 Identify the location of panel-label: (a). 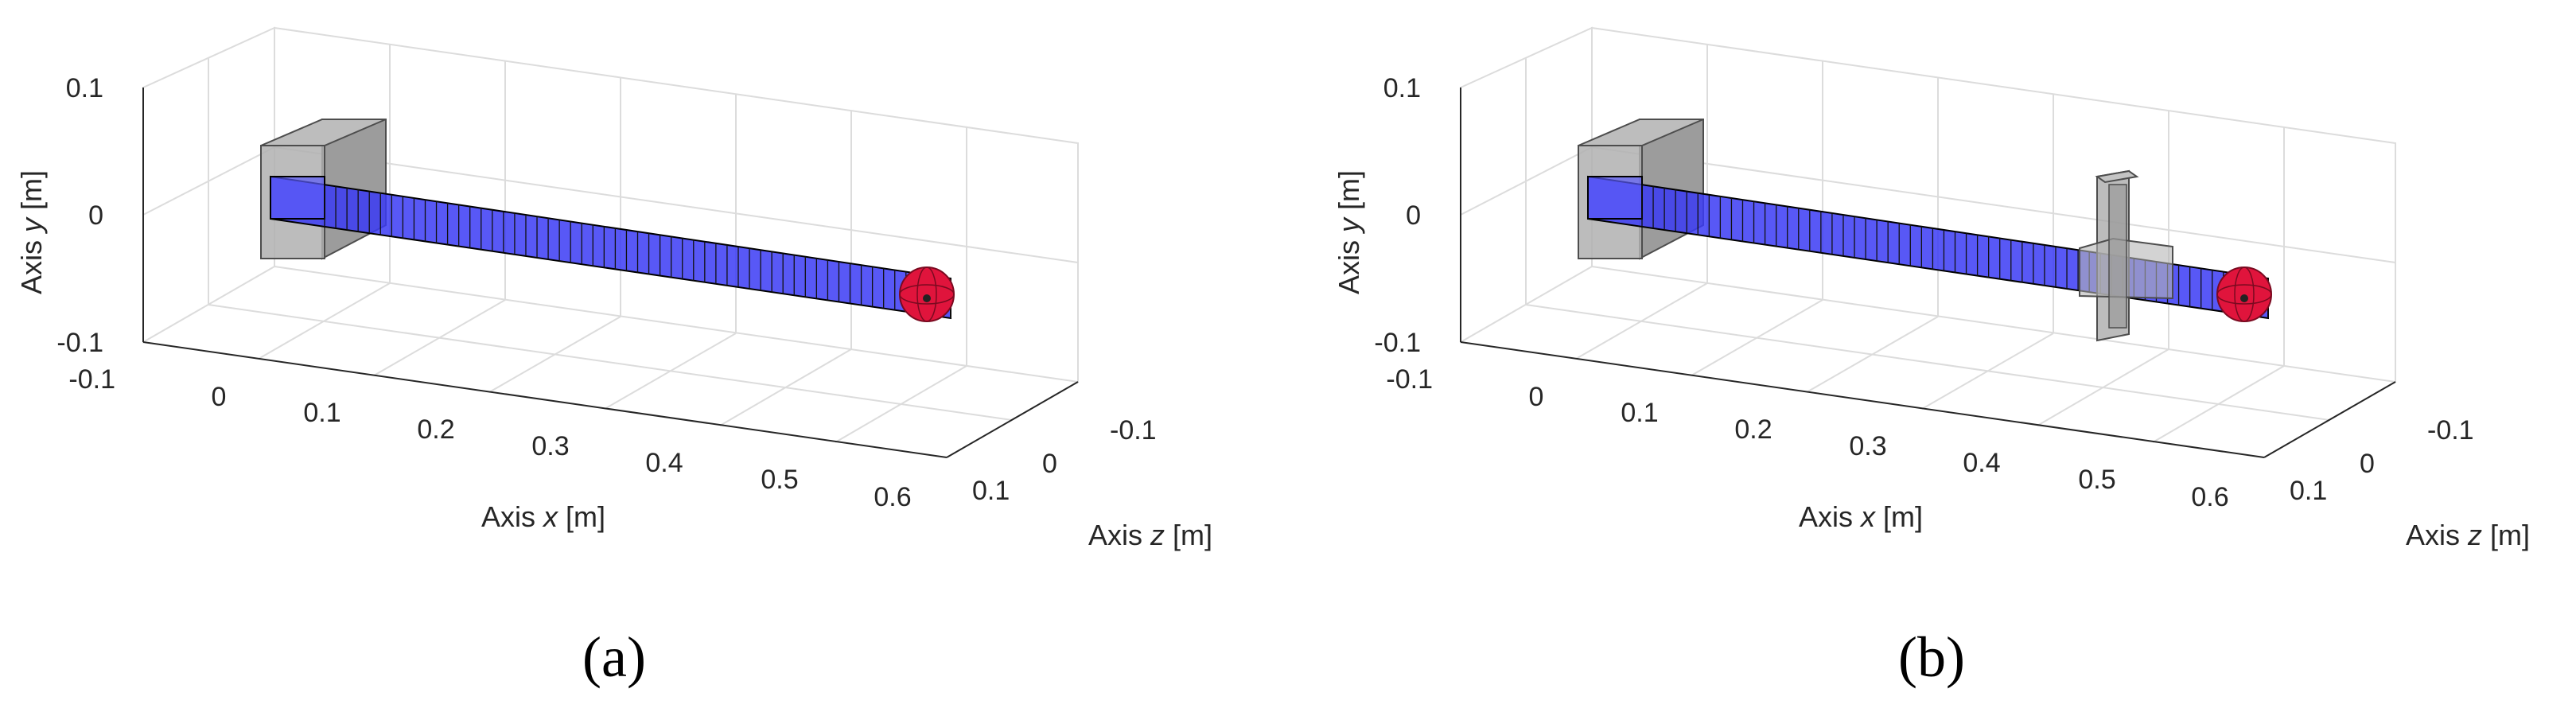
(614, 657).